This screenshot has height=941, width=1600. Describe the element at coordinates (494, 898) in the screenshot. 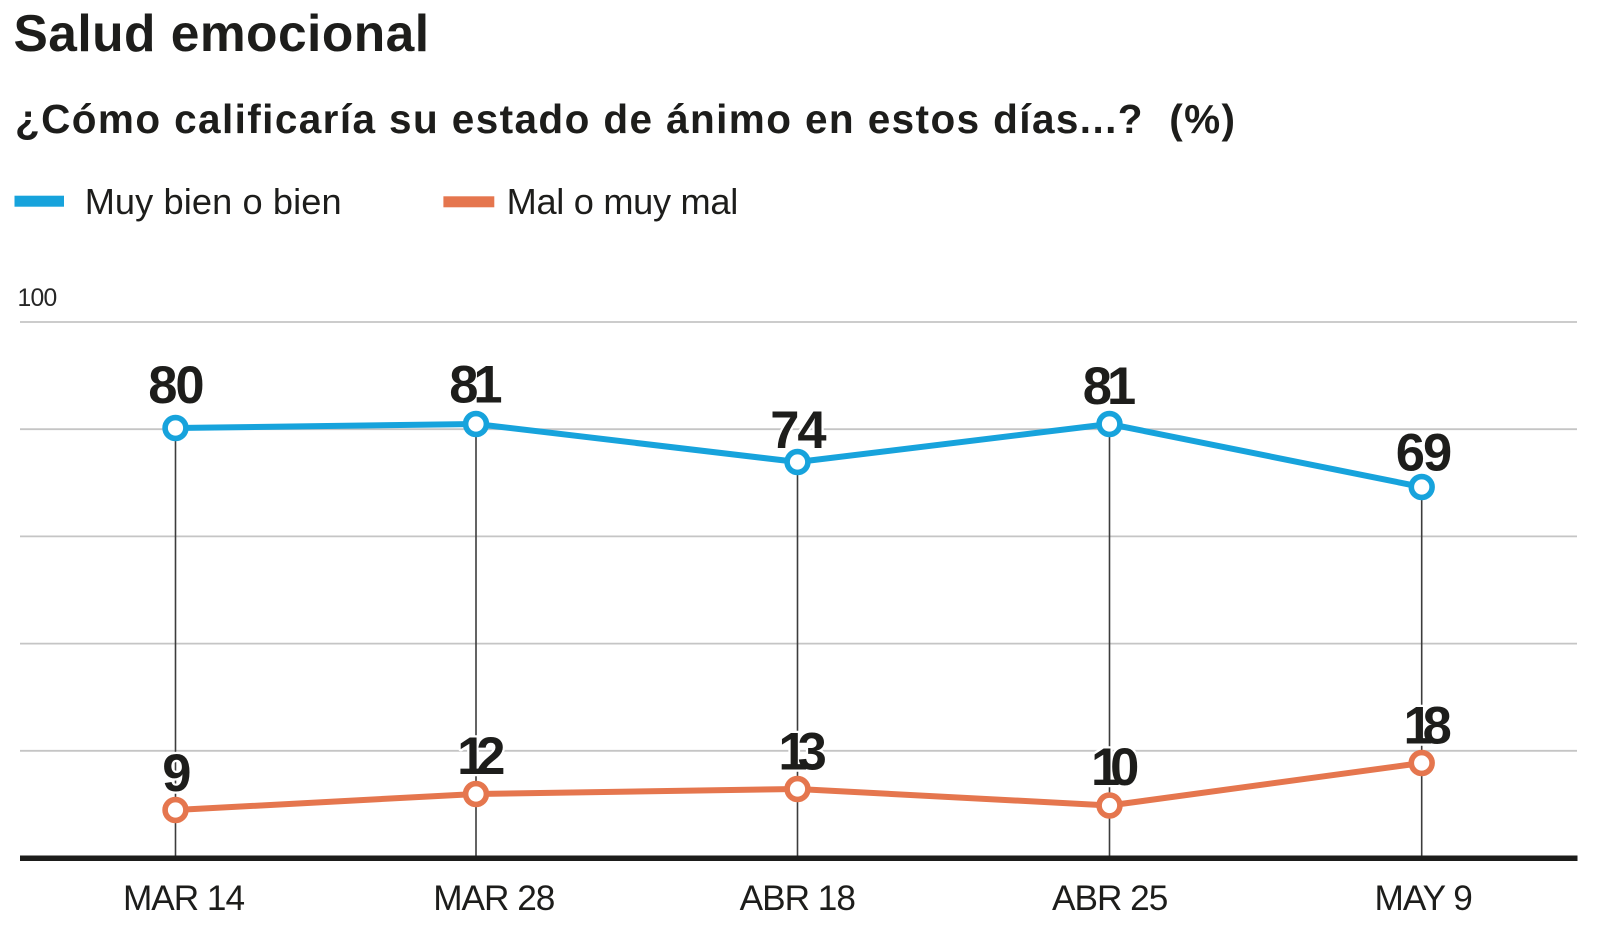

I see `svg-text: MAR 28` at that location.